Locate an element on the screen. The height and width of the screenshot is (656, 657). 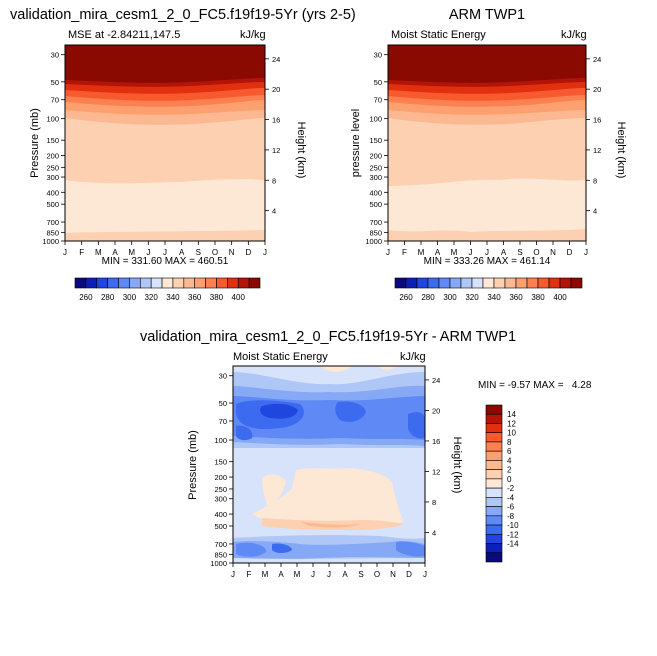
colorbar-label: 400 is located at coordinates (560, 297).